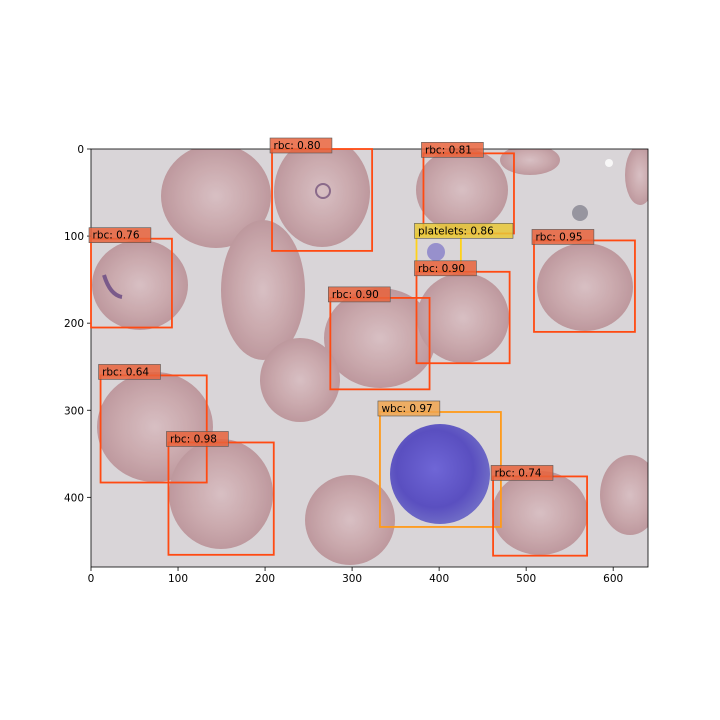  What do you see at coordinates (116, 236) in the screenshot?
I see `rbc-detection-label: rbc: 0.76` at bounding box center [116, 236].